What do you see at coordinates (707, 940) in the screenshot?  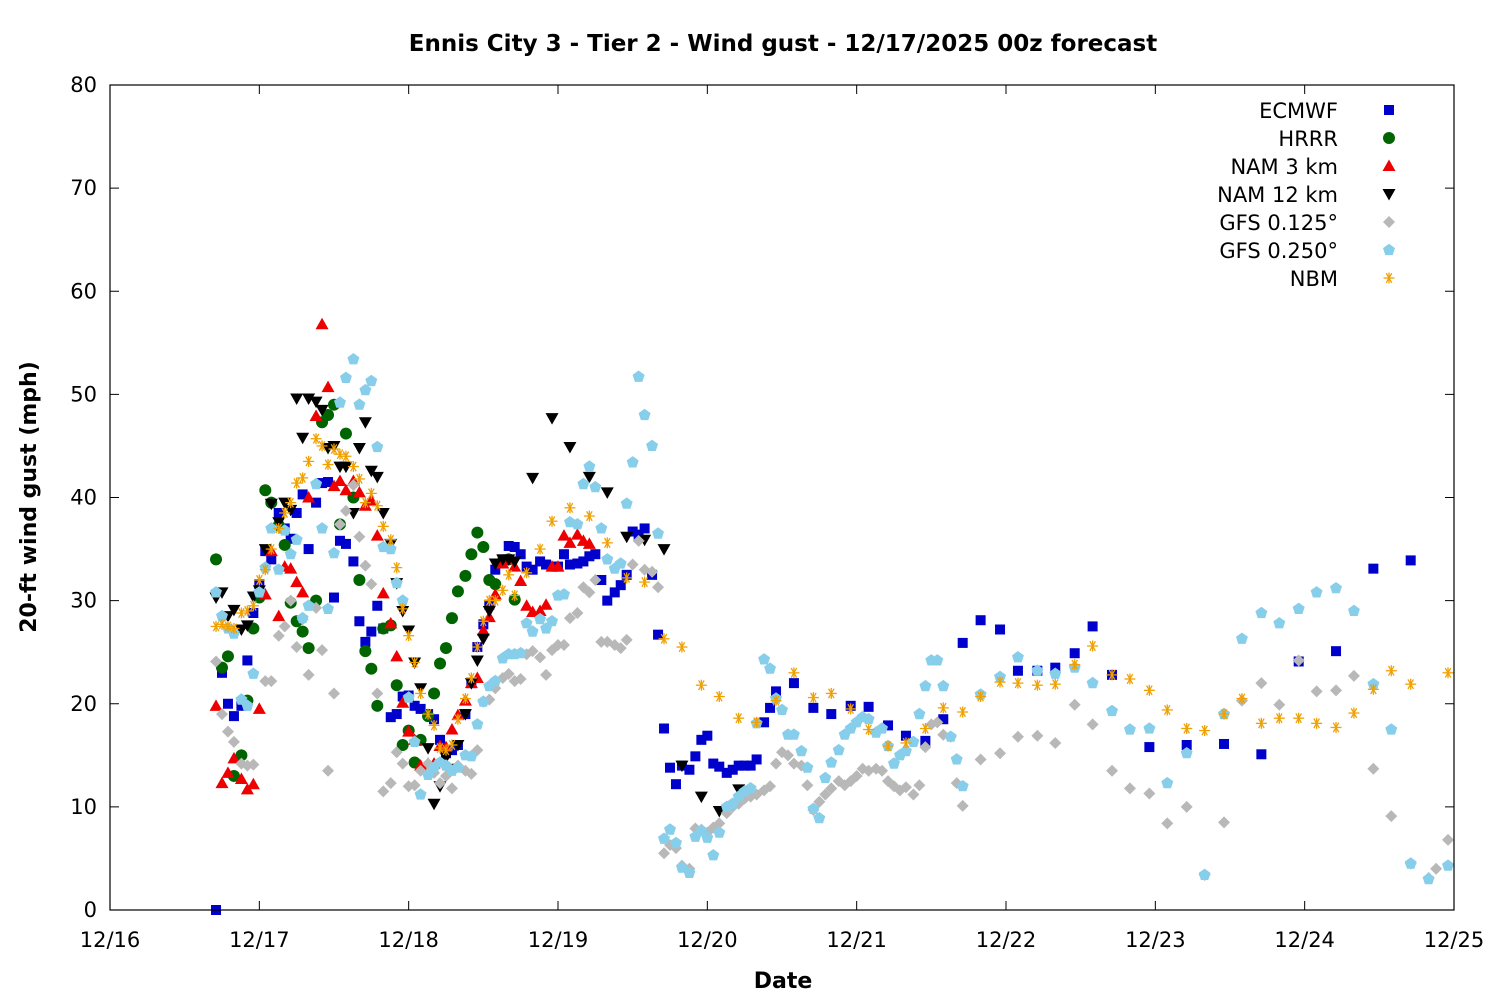 I see `x-tick-label: 12/20` at bounding box center [707, 940].